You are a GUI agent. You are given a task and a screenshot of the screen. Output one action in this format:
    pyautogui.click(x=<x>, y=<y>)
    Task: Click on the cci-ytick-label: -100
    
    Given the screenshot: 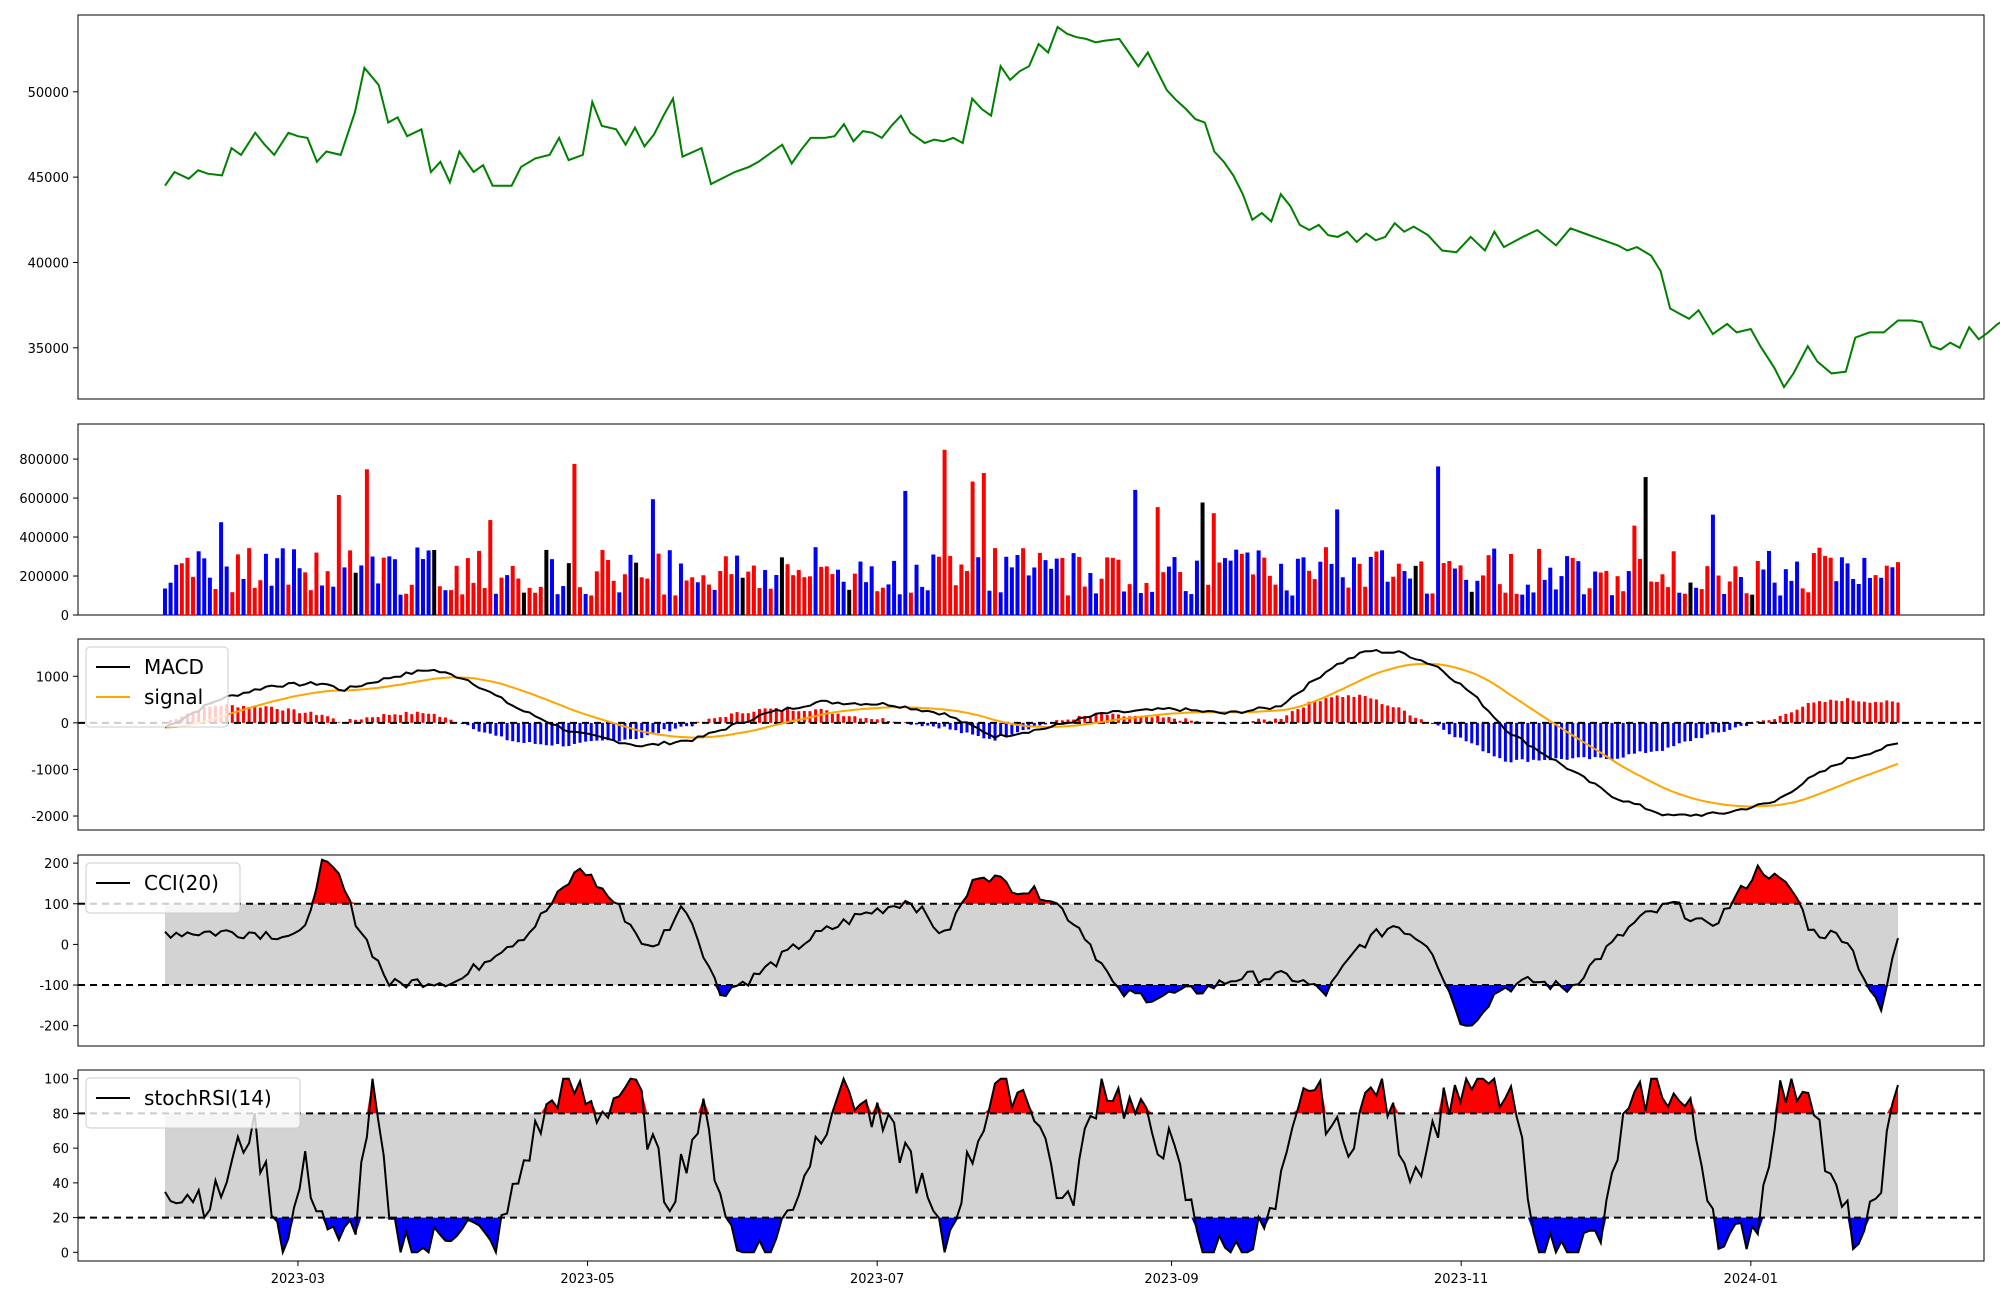 What is the action you would take?
    pyautogui.click(x=54, y=986)
    